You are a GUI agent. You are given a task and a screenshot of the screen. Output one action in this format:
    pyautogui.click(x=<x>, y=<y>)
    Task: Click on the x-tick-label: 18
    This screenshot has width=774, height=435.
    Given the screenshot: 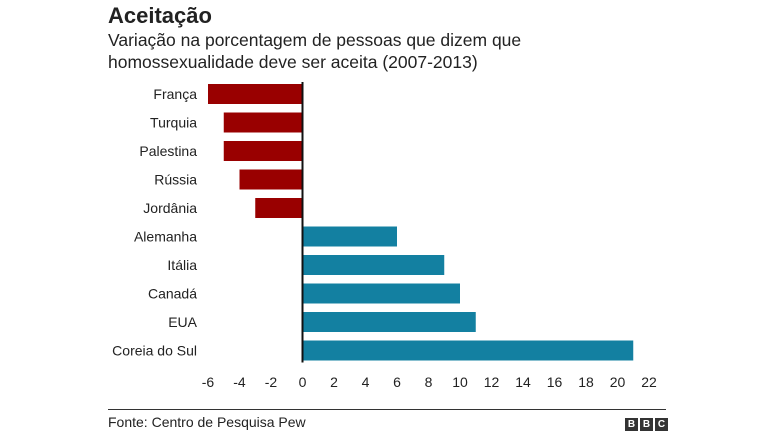 What is the action you would take?
    pyautogui.click(x=586, y=382)
    